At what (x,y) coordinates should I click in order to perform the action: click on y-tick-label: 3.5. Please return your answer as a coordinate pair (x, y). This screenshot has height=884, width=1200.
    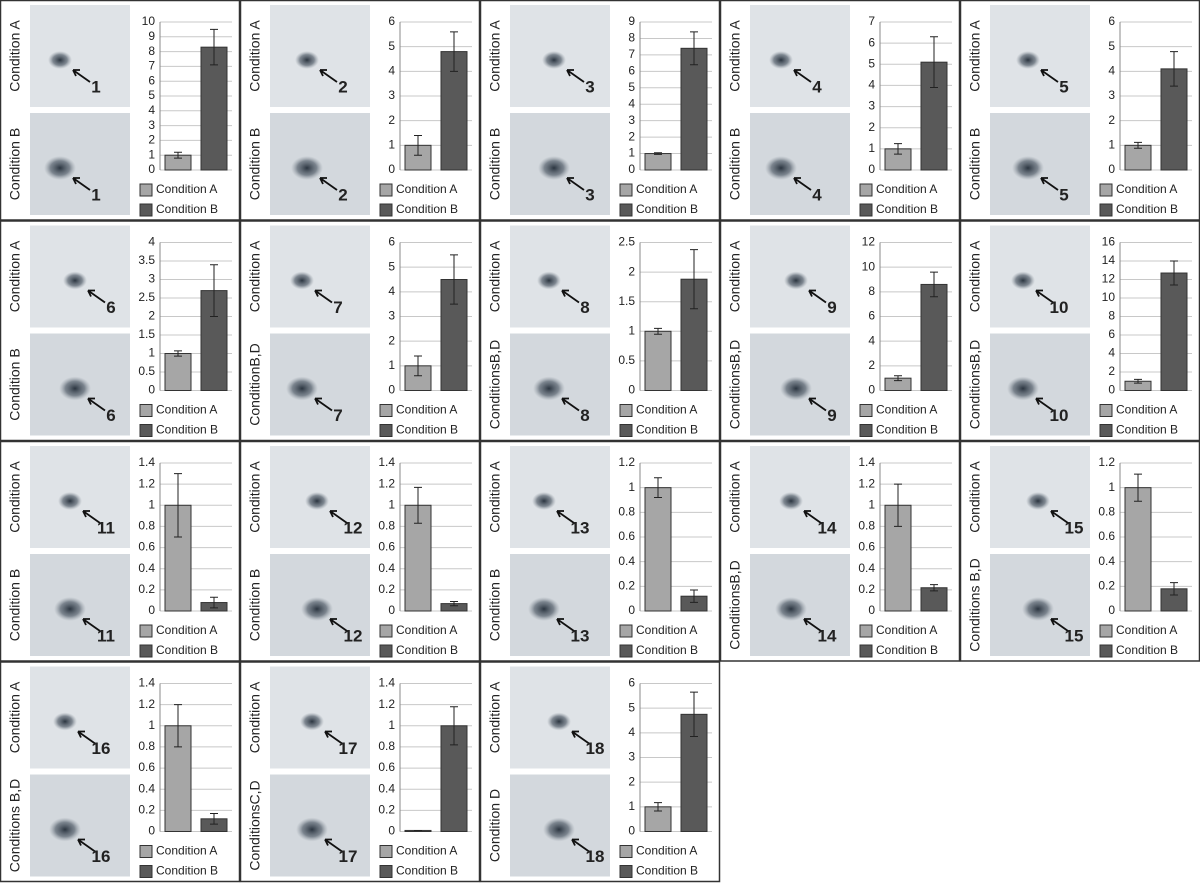
    Looking at the image, I should click on (146, 260).